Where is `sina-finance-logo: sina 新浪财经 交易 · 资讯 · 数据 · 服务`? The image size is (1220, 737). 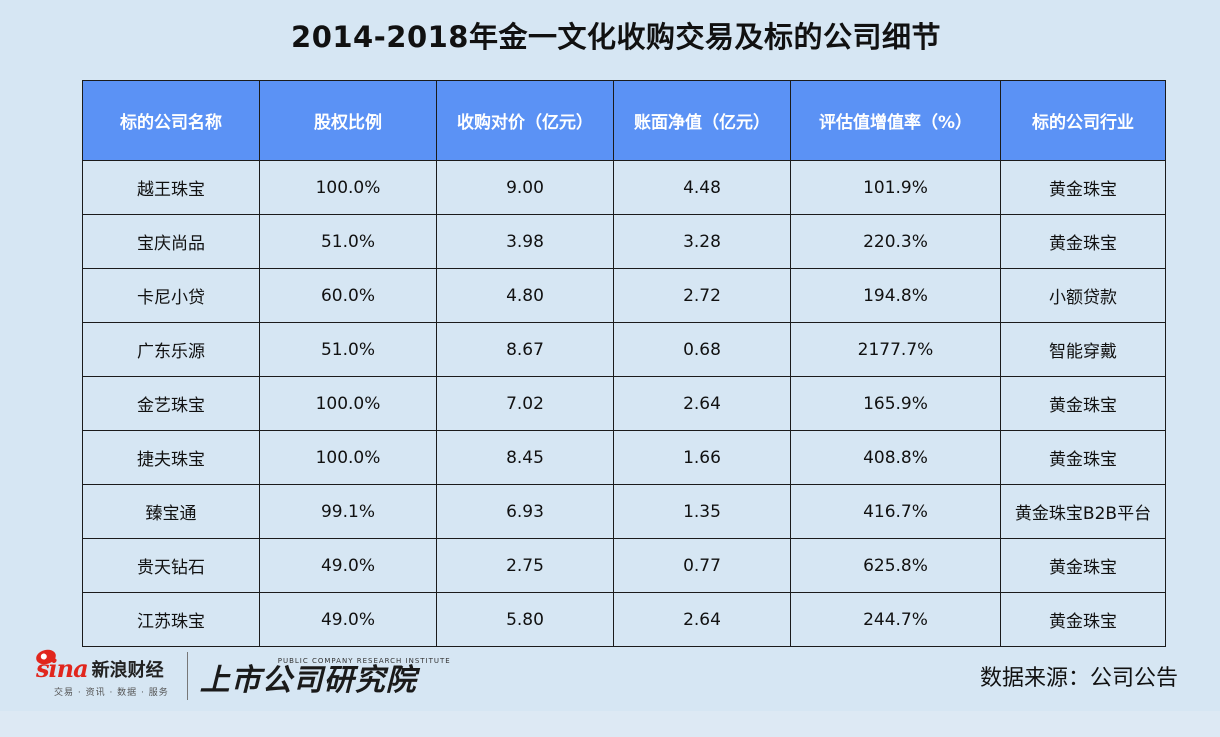 sina-finance-logo: sina 新浪财经 交易 · 资讯 · 数据 · 服务 is located at coordinates (101, 672).